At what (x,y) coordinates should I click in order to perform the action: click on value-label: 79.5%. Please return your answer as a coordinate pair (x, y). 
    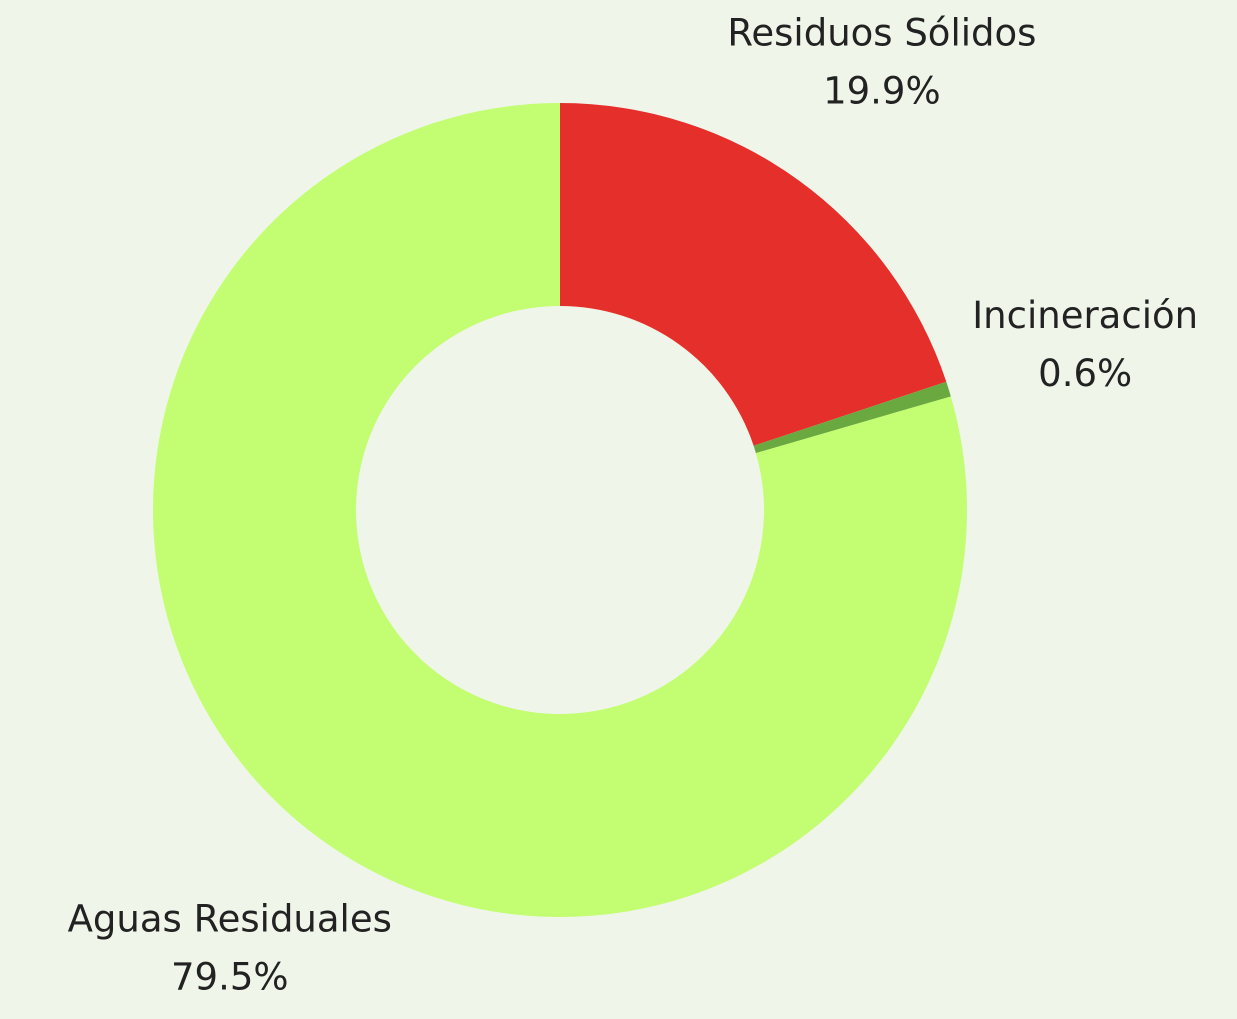
    Looking at the image, I should click on (230, 976).